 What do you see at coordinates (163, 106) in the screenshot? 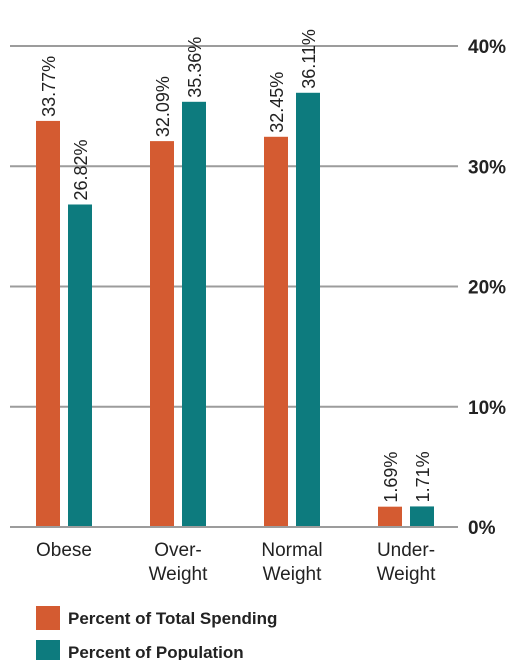
I see `data-label: 32.09%` at bounding box center [163, 106].